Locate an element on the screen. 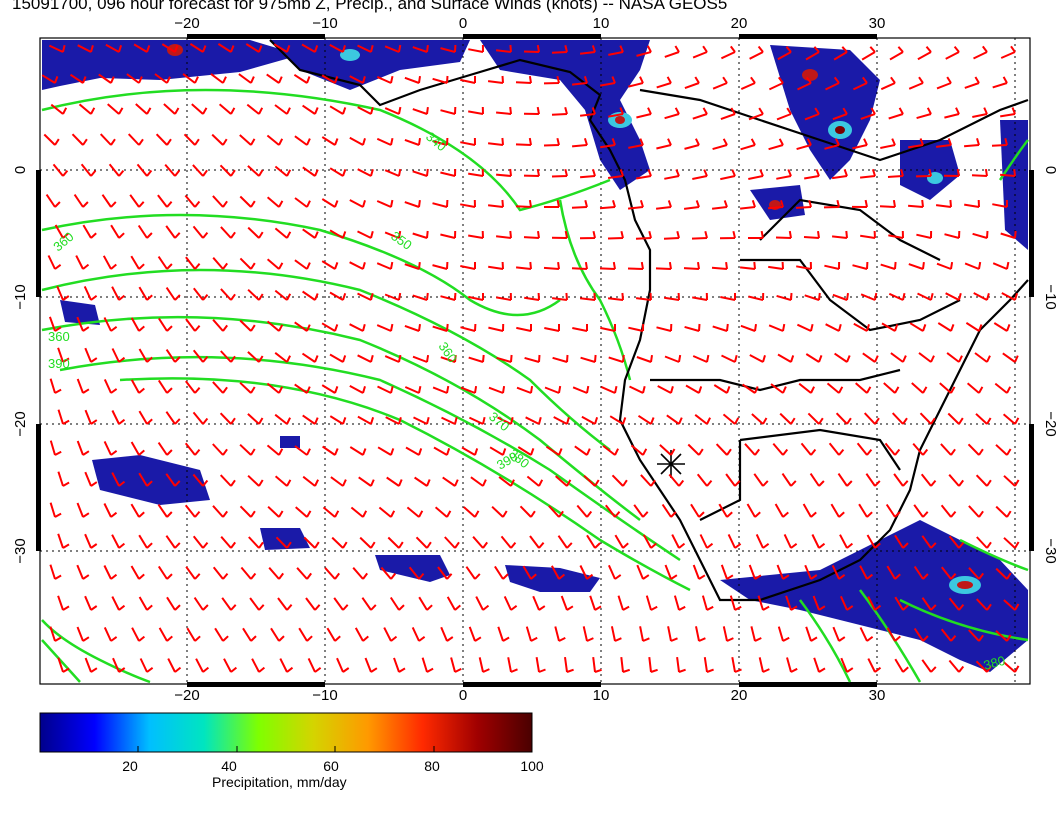  lon-label: 10 is located at coordinates (601, 695).